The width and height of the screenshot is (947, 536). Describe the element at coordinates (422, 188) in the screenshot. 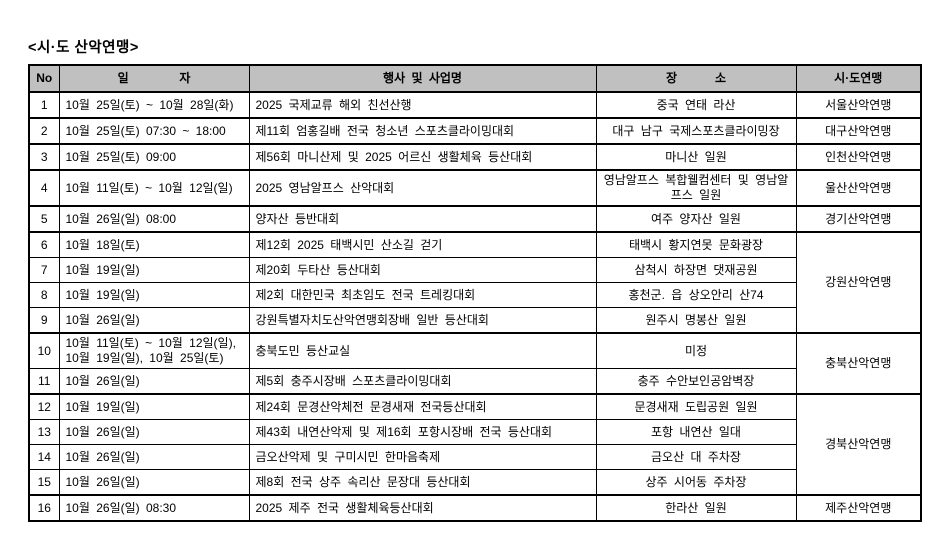

I see `cell-event: 2025 영남알프스 산악대회` at that location.